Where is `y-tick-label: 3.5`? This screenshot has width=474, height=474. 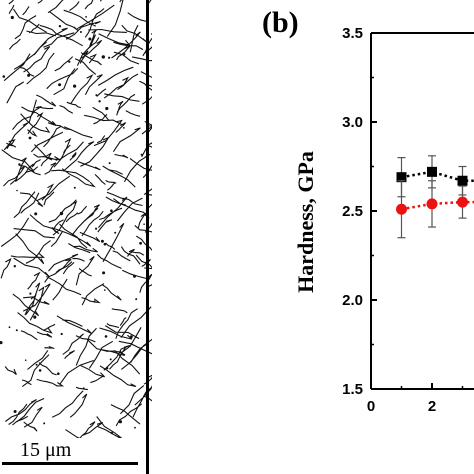 y-tick-label: 3.5 is located at coordinates (352, 33).